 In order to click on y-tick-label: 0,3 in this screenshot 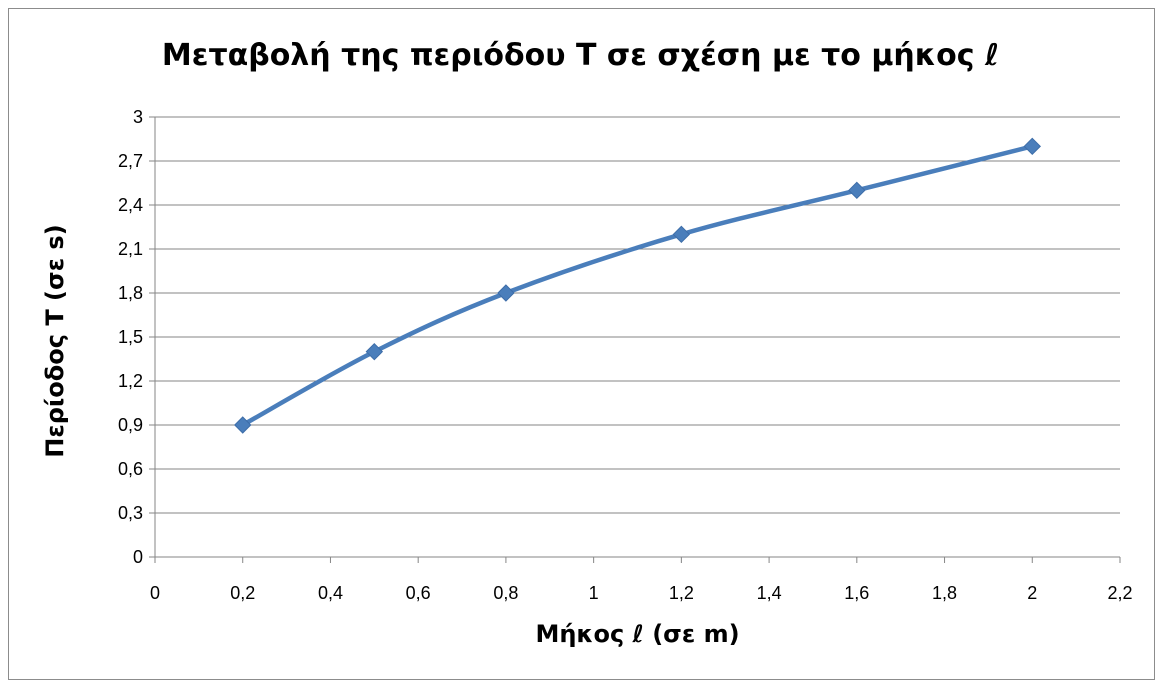, I will do `click(130, 513)`.